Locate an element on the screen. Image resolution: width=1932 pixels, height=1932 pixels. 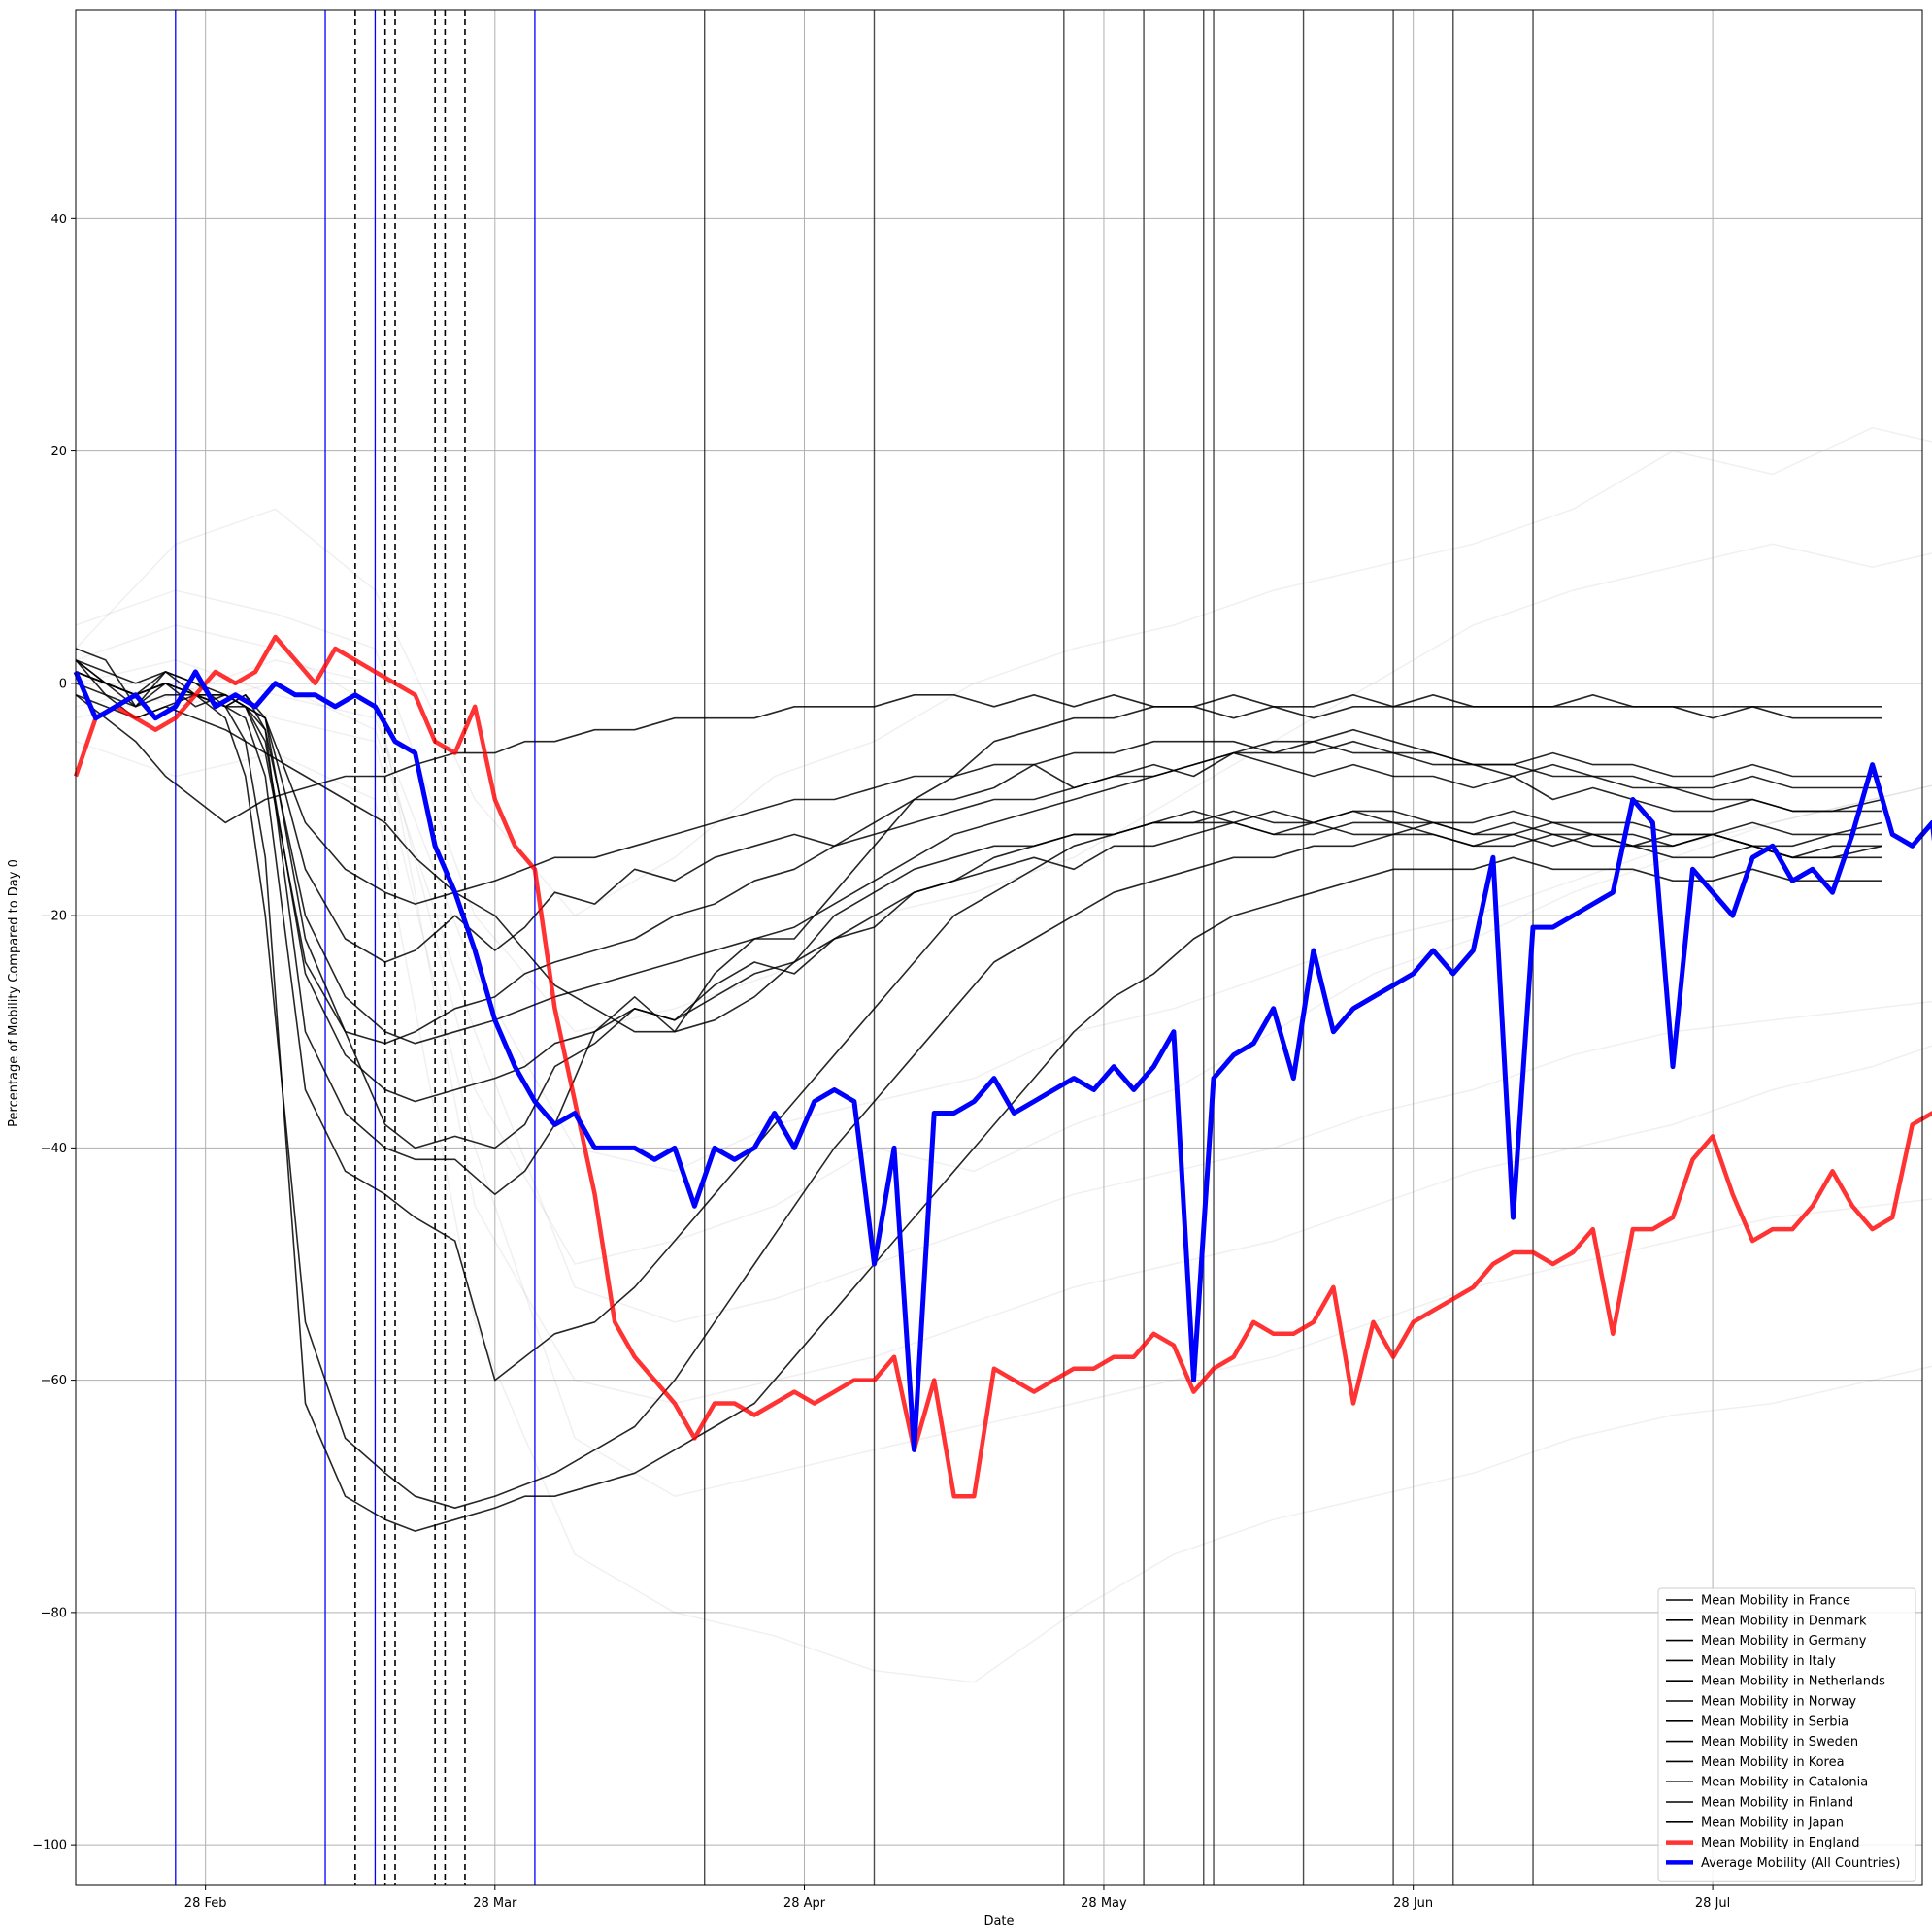
y-tick-label: −80 is located at coordinates (54, 1613).